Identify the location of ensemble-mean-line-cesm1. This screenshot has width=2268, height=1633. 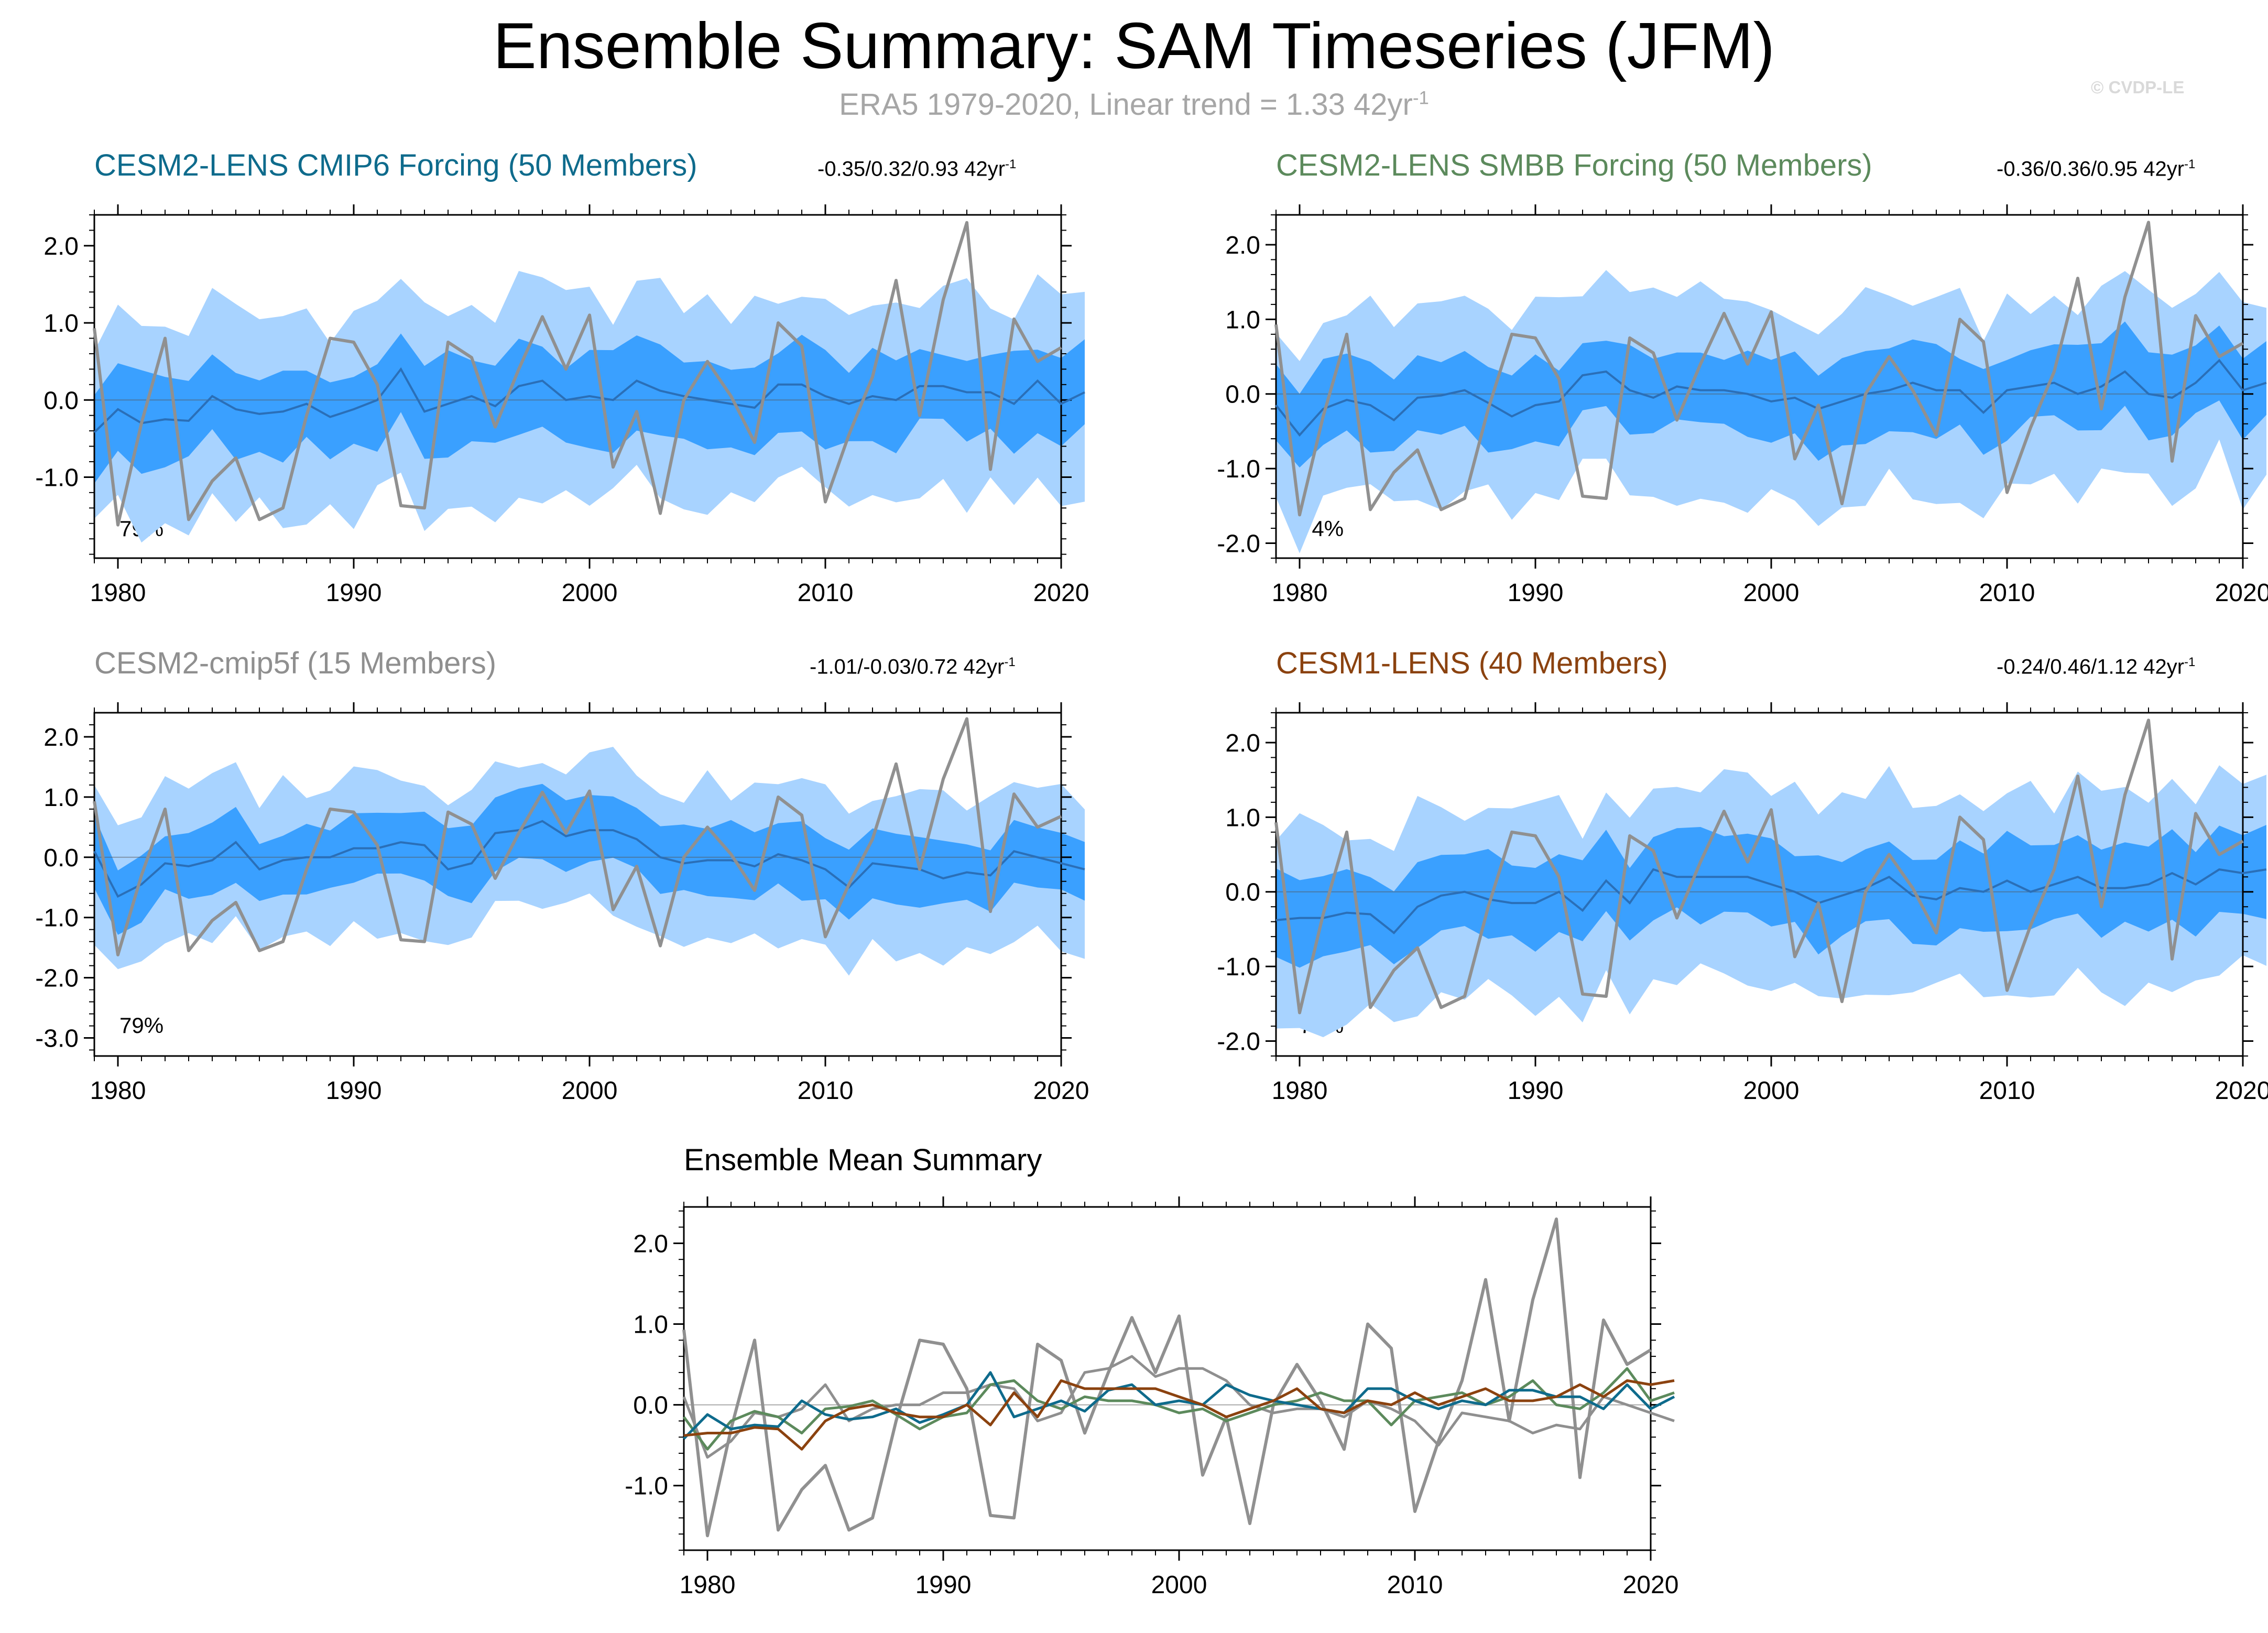
(1771, 901).